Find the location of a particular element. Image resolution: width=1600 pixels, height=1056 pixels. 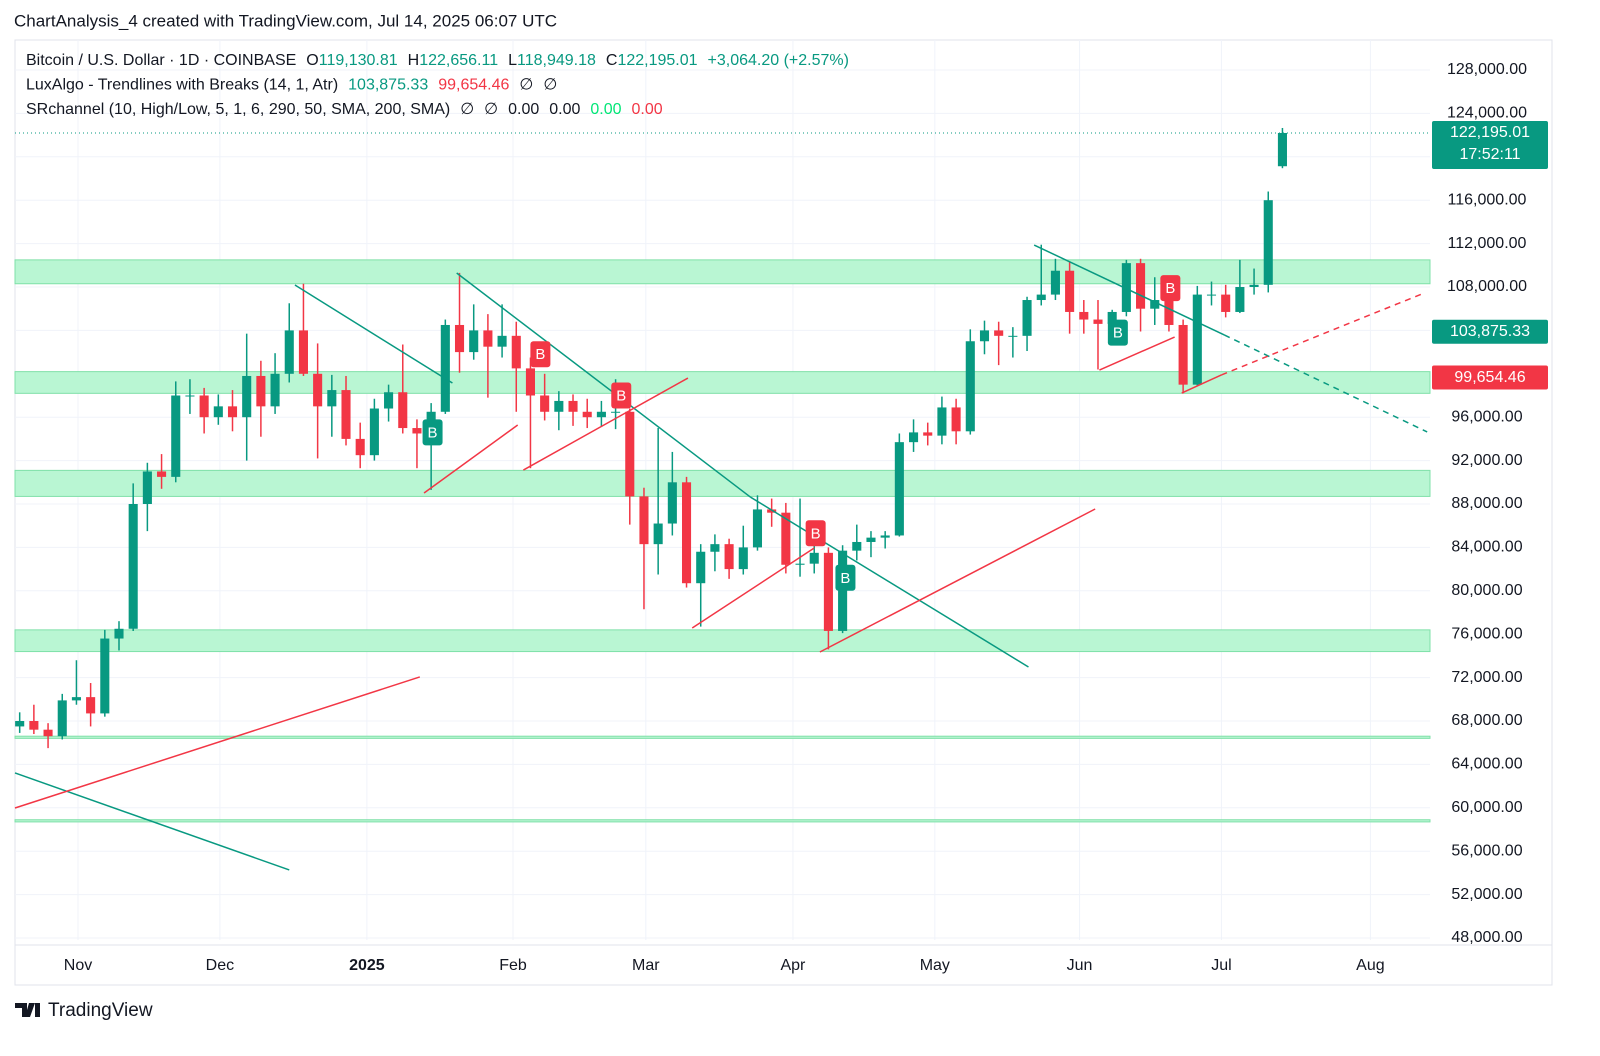

legend-value: 122,195.01 is located at coordinates (657, 60).